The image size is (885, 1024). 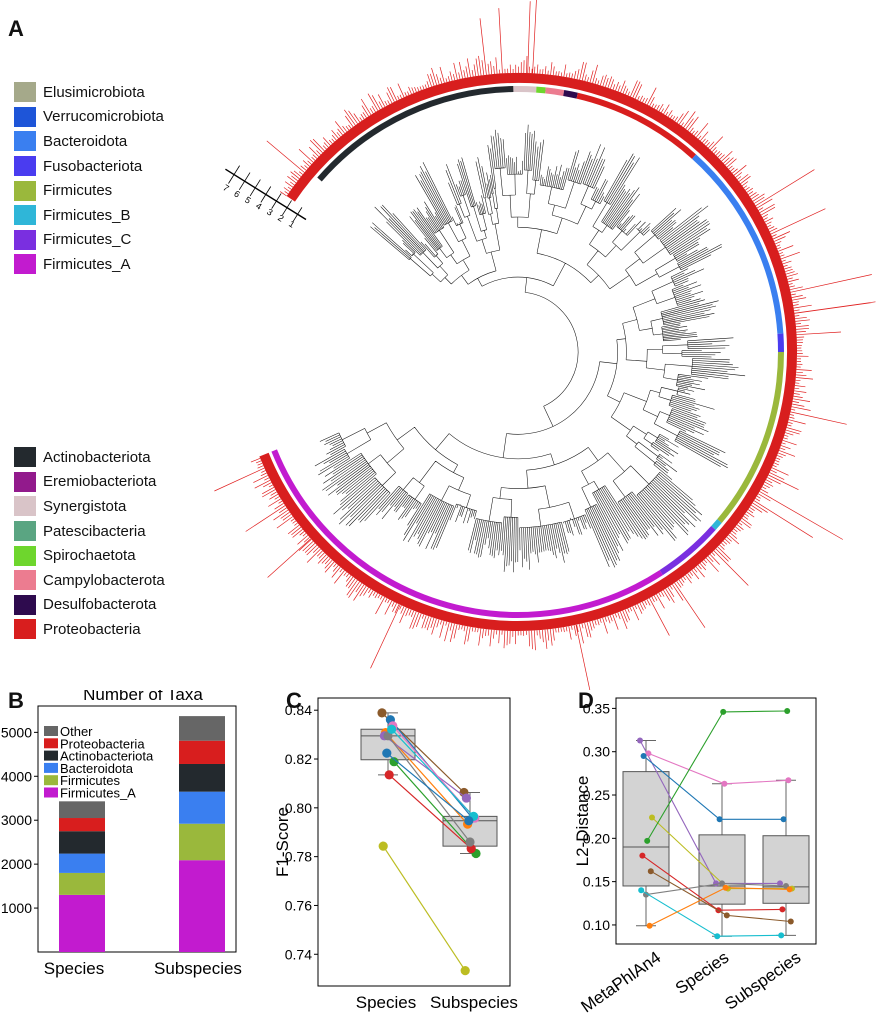 I want to click on legend-label: Patescibacteria, so click(x=94, y=531).